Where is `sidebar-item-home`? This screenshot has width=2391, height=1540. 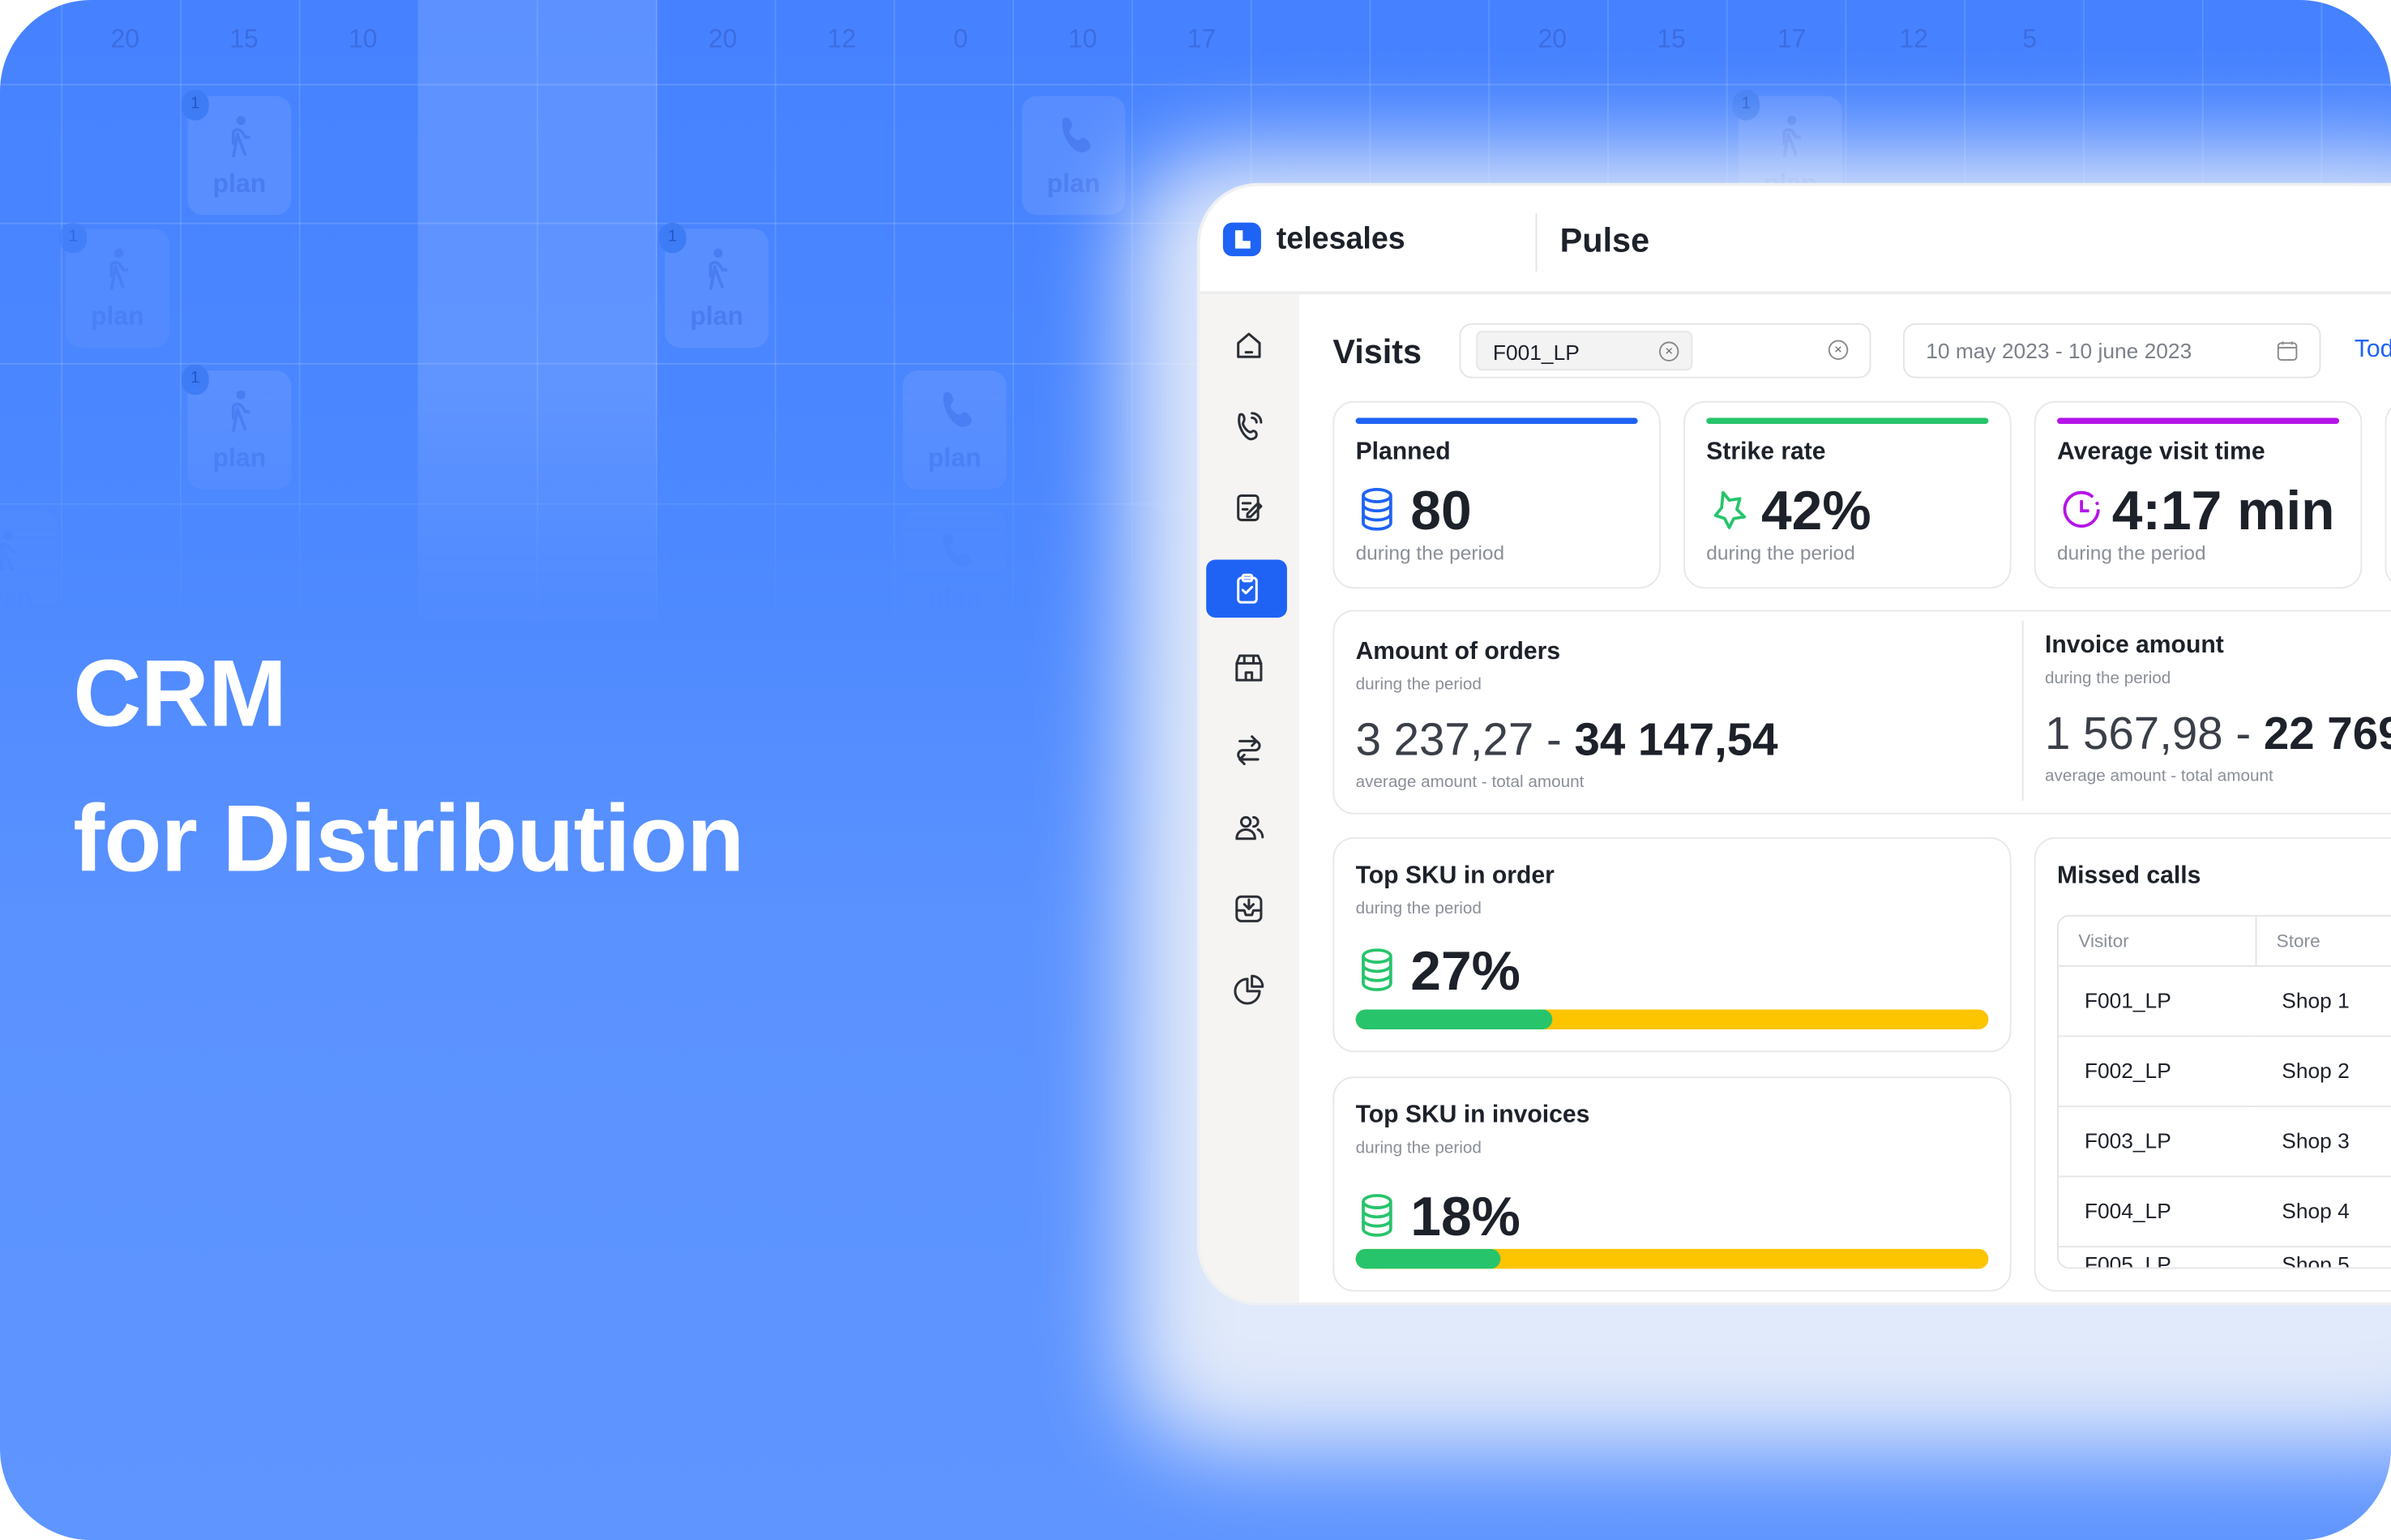
sidebar-item-home is located at coordinates (1248, 346).